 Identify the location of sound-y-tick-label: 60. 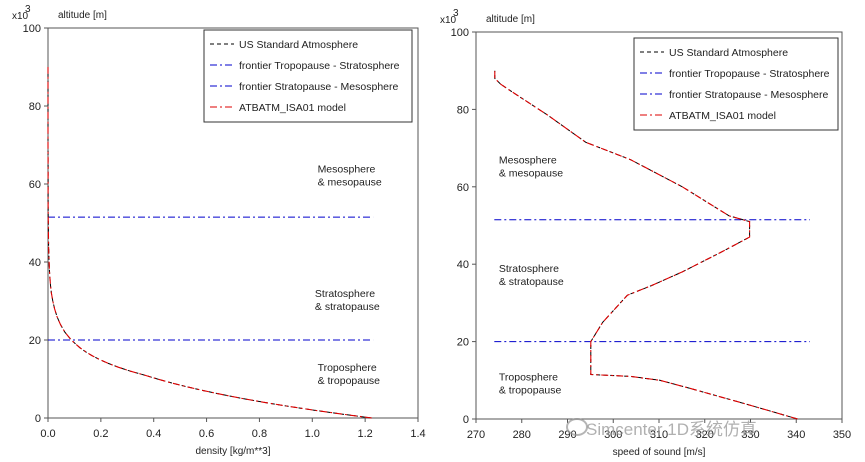
(463, 188).